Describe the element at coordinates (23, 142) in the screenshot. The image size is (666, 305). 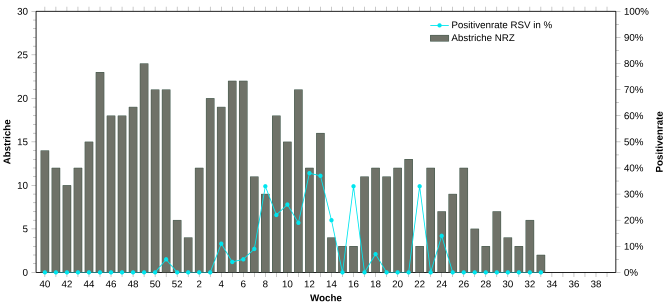
I see `y-tick-label: 15` at that location.